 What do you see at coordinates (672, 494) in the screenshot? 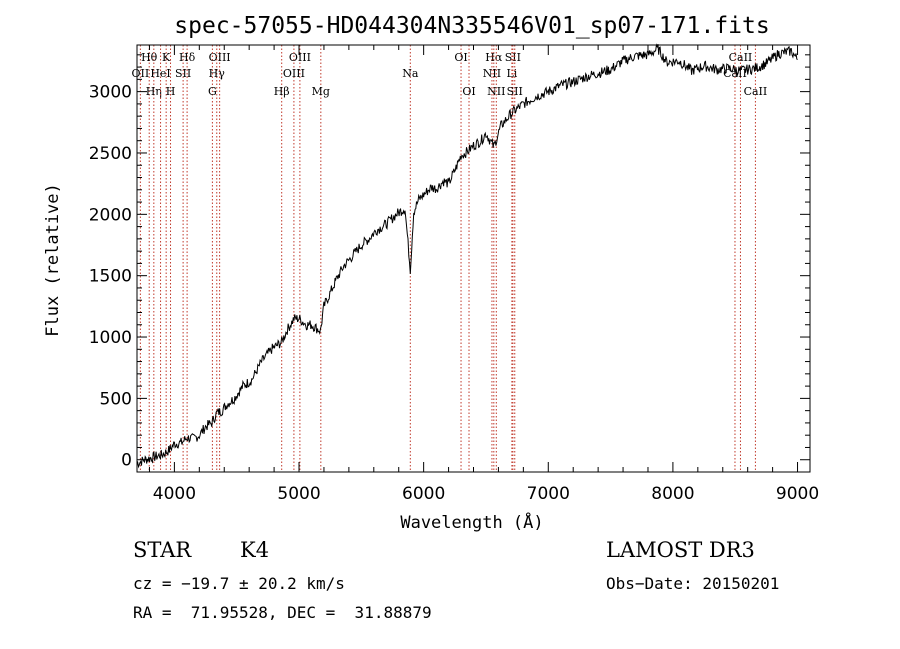
I see `x-tick-label: 8000` at bounding box center [672, 494].